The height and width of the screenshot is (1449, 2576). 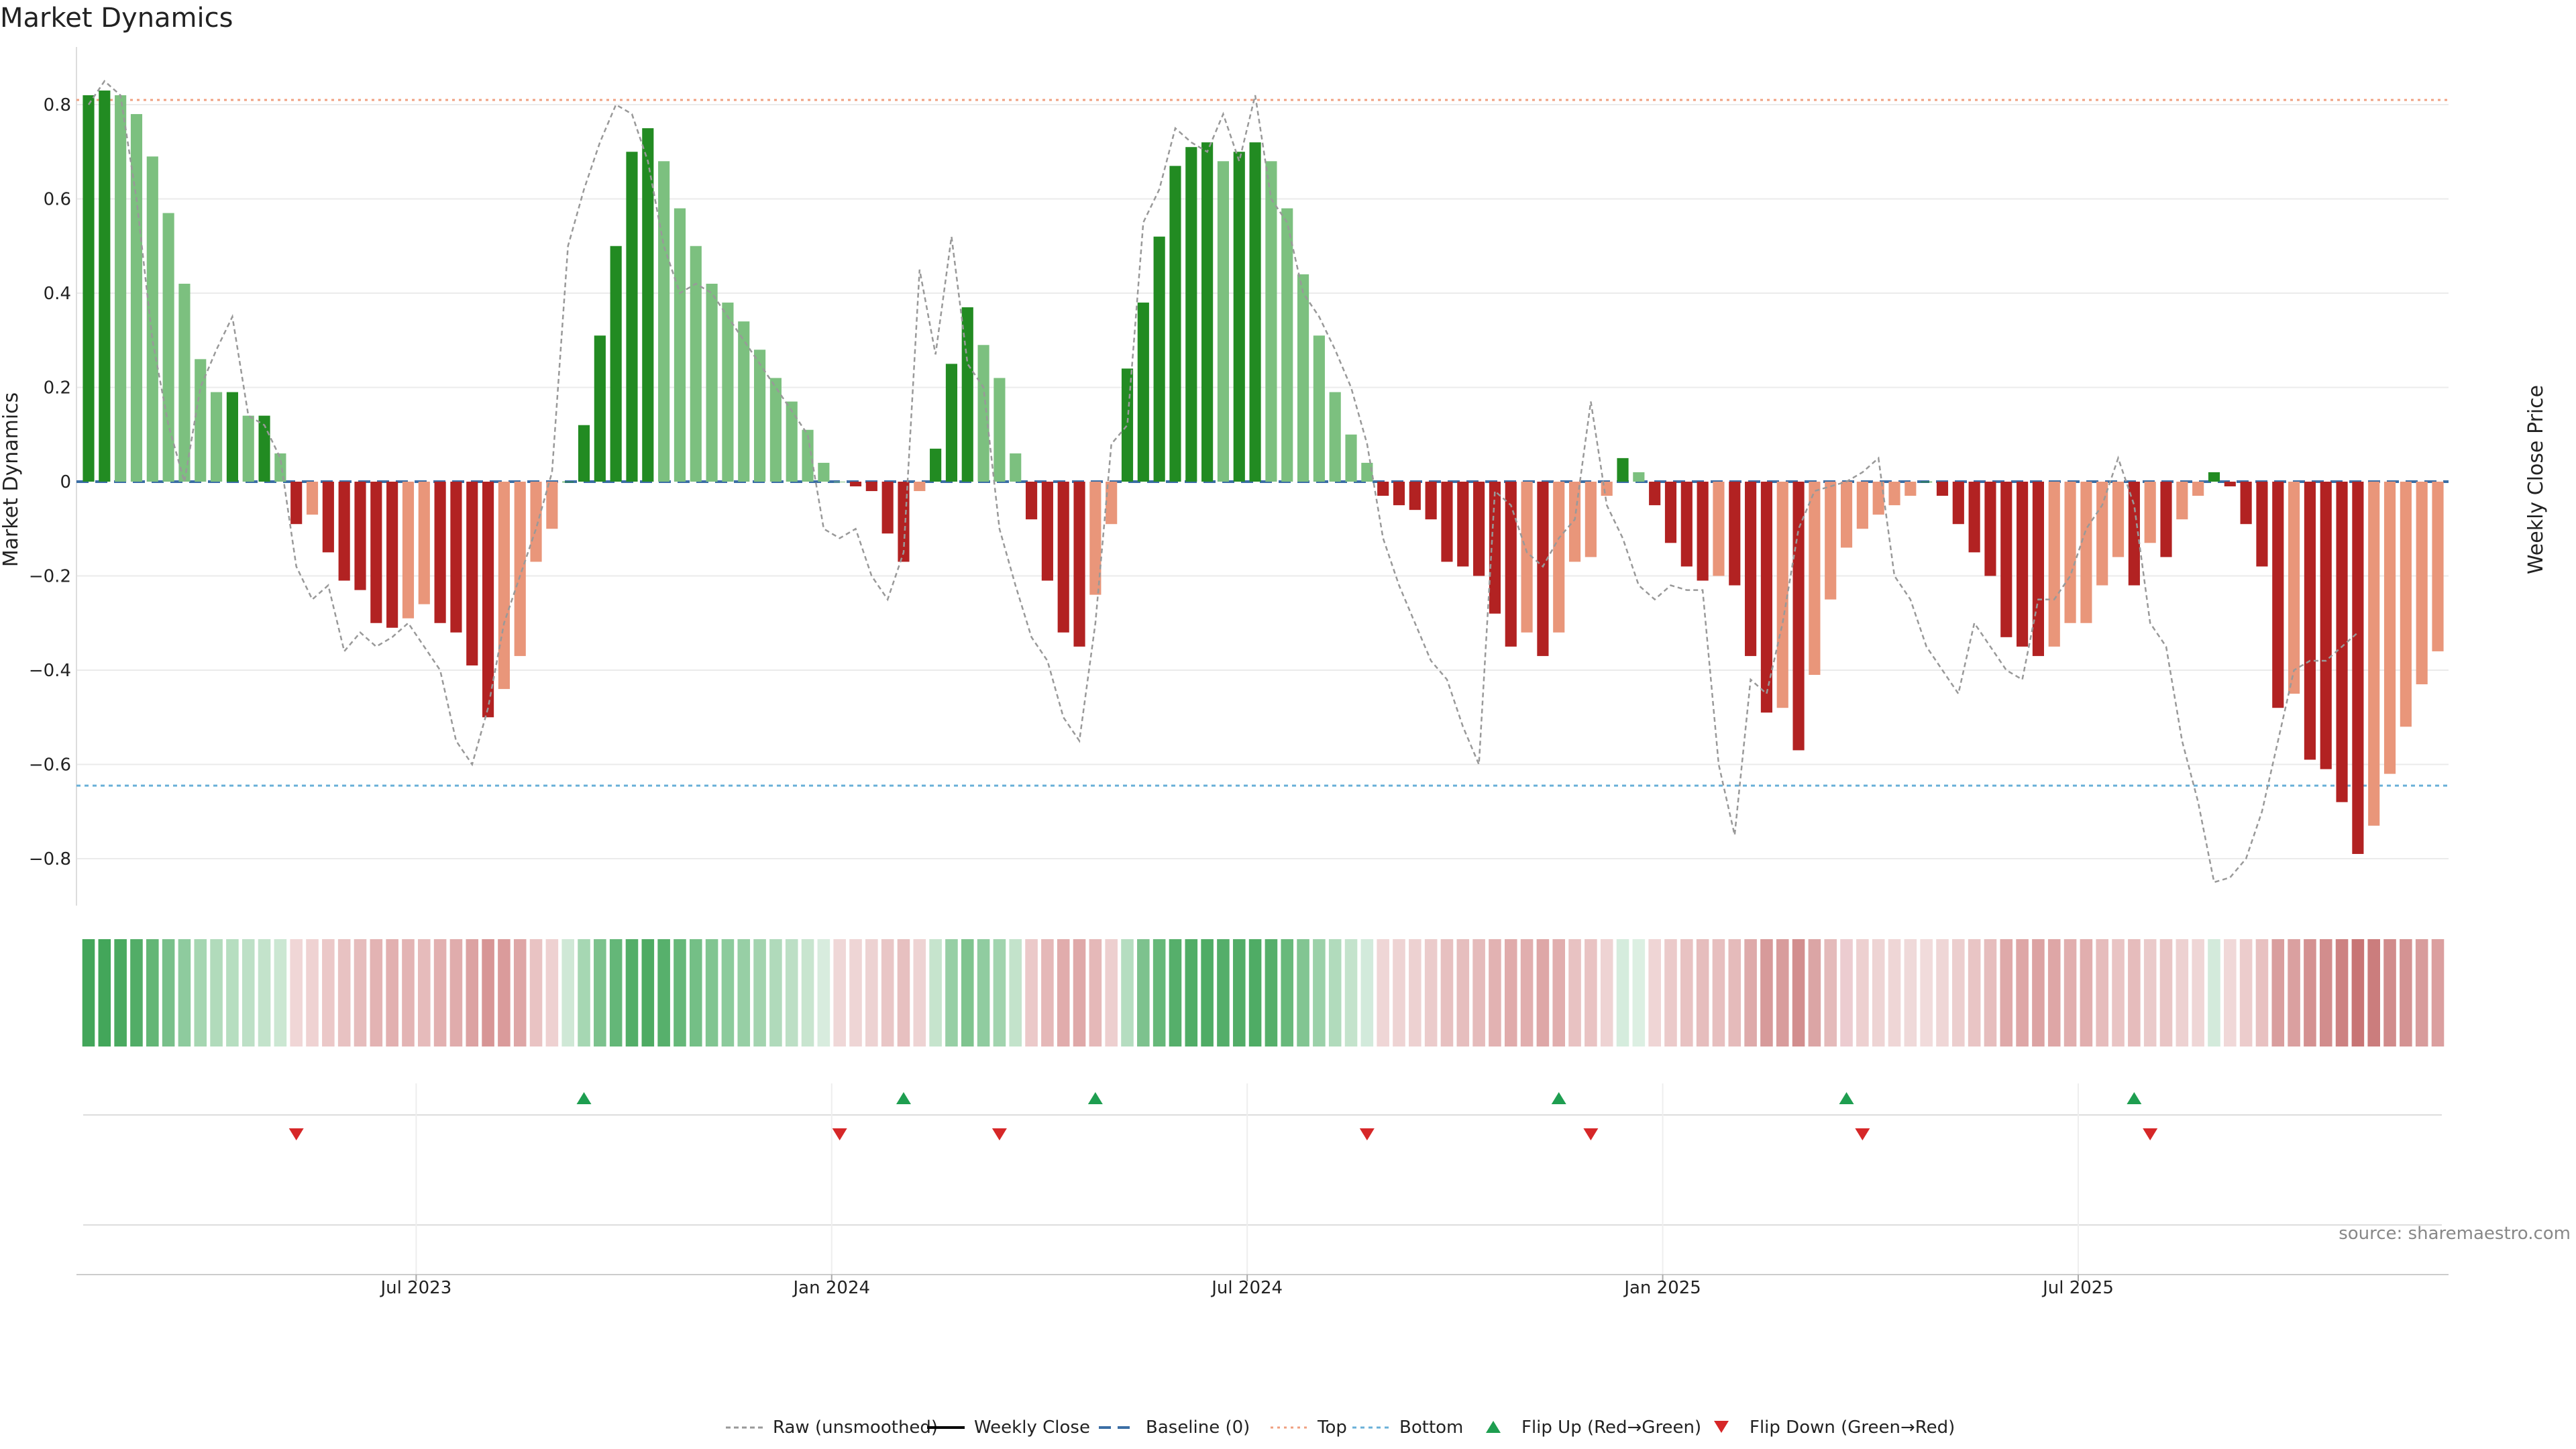 I want to click on legend-label: Baseline (0), so click(x=1198, y=1427).